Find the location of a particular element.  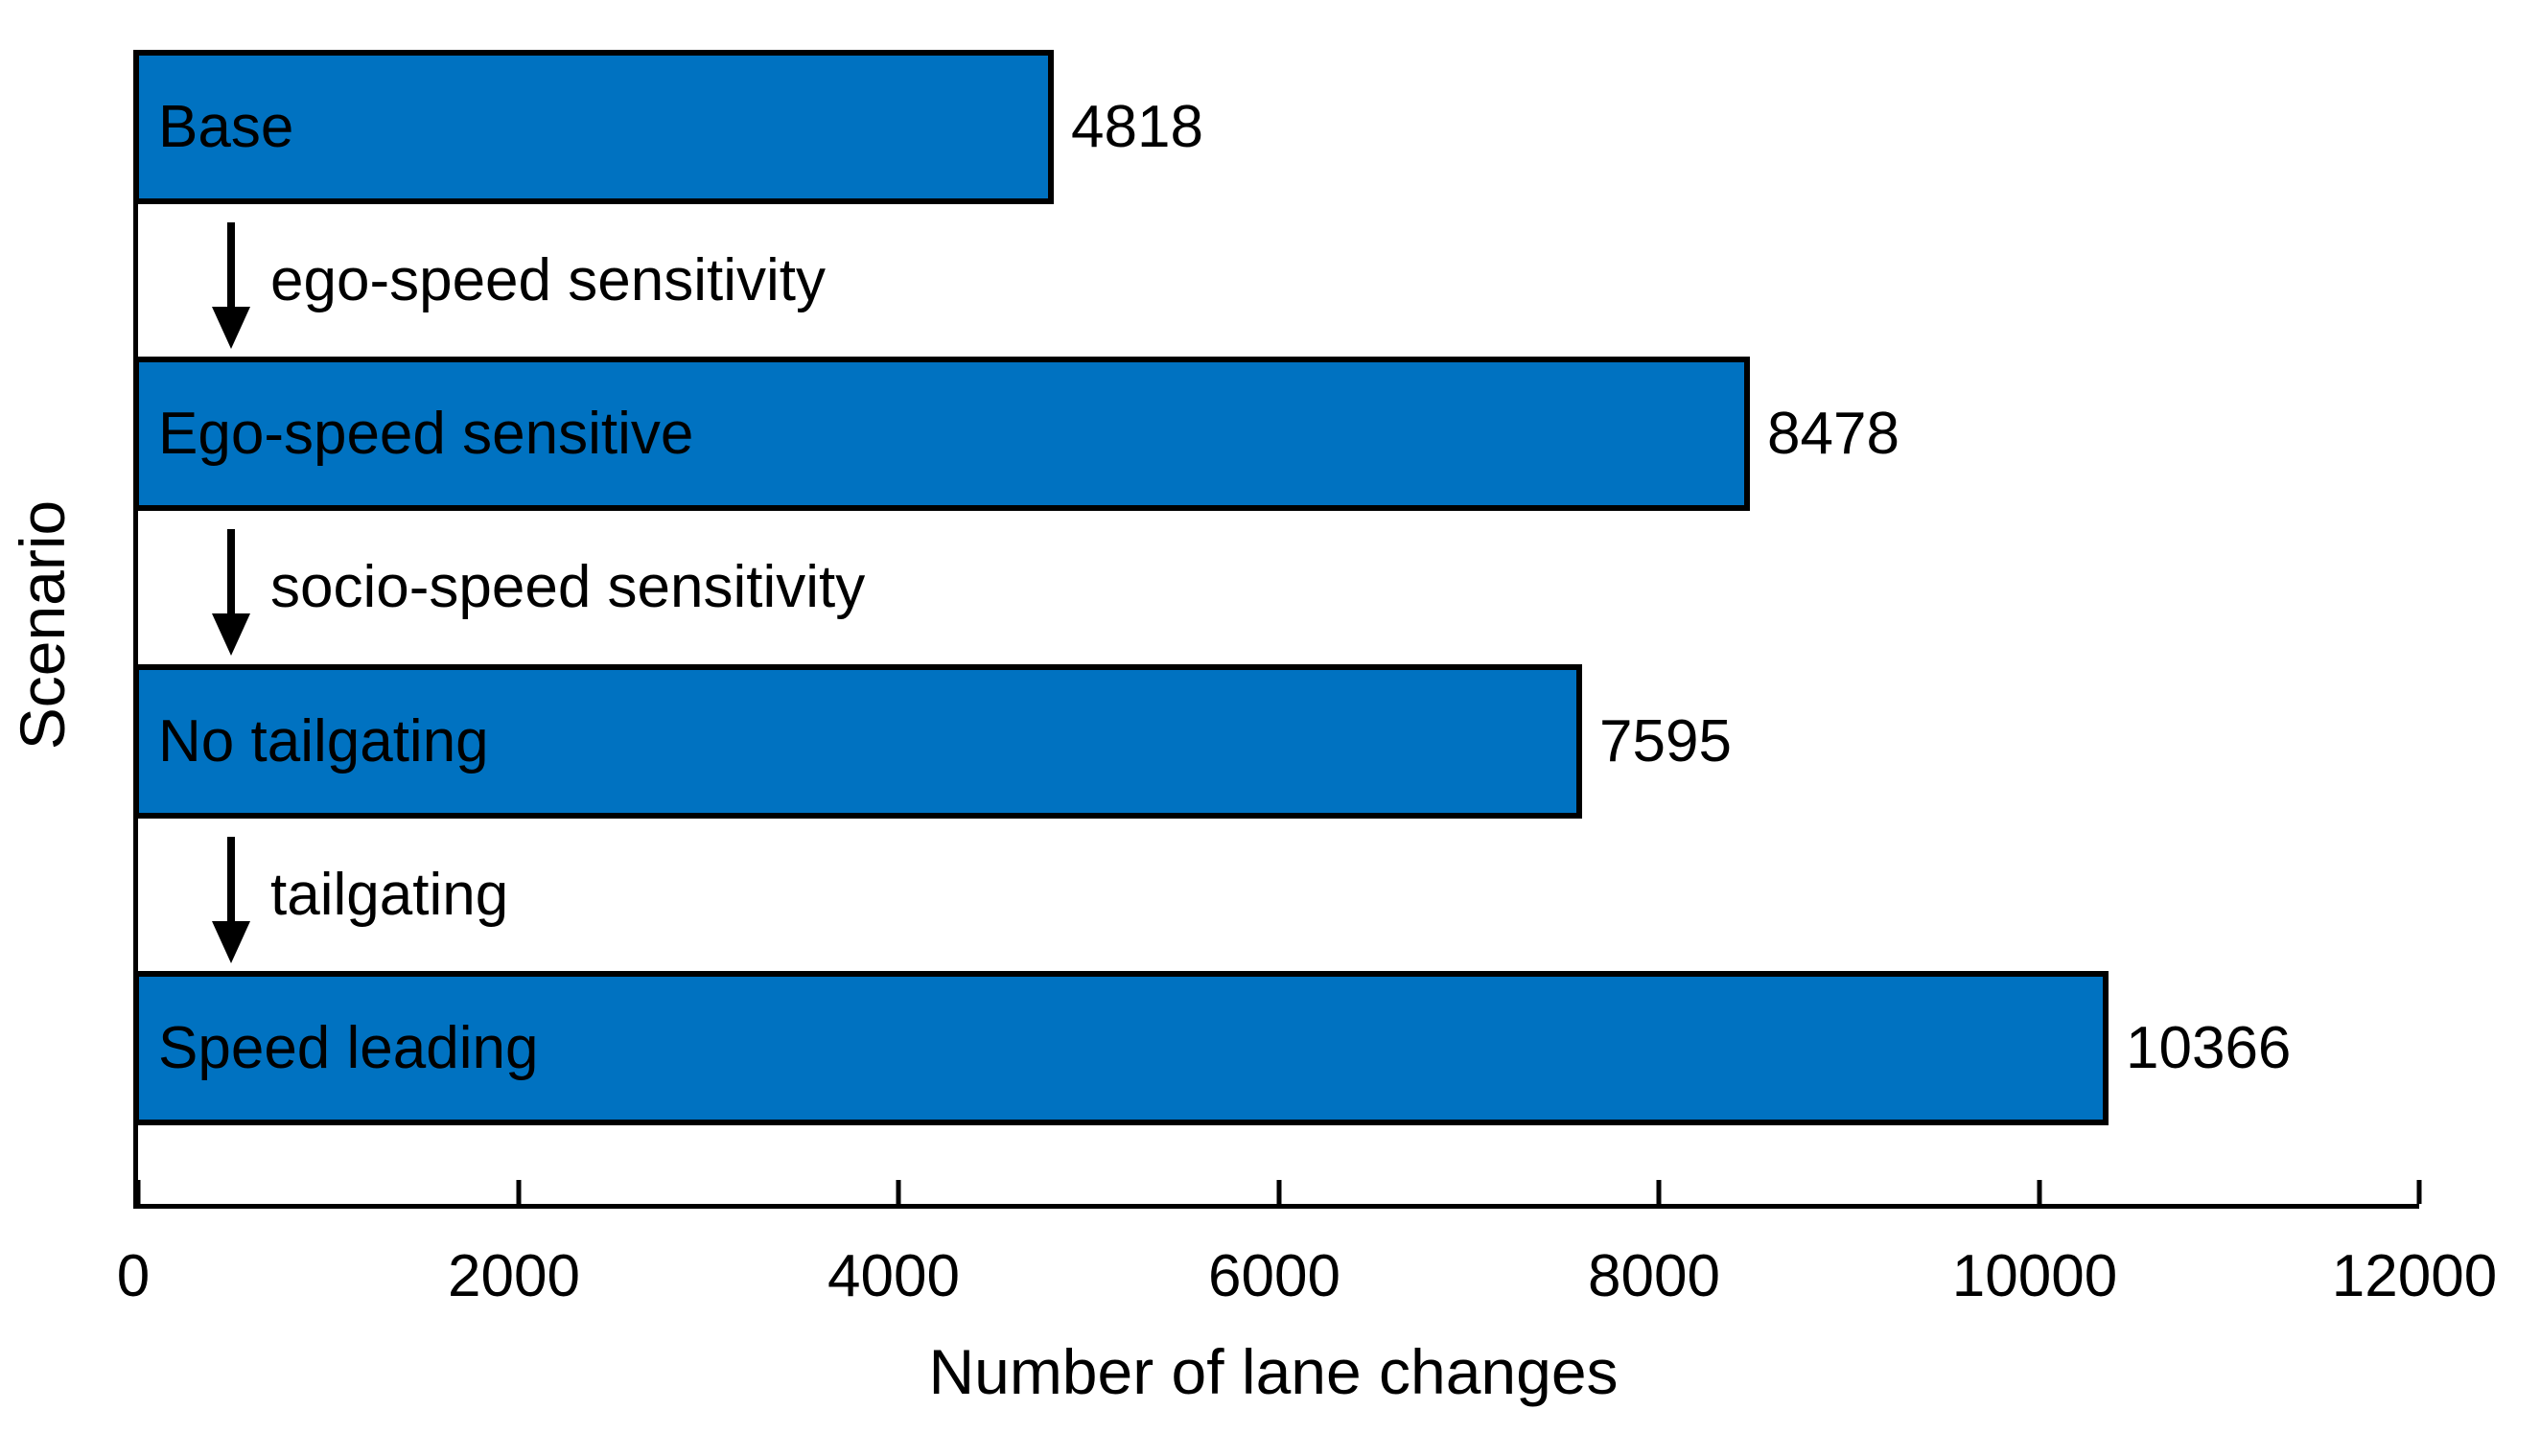

x-axis-title: Number of lane changes is located at coordinates (1273, 1371).